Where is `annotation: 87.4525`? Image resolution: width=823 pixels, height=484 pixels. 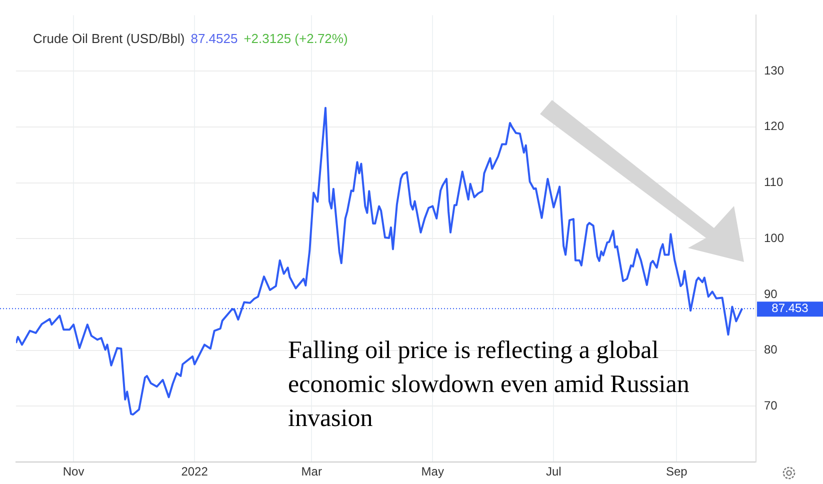 annotation: 87.4525 is located at coordinates (214, 38).